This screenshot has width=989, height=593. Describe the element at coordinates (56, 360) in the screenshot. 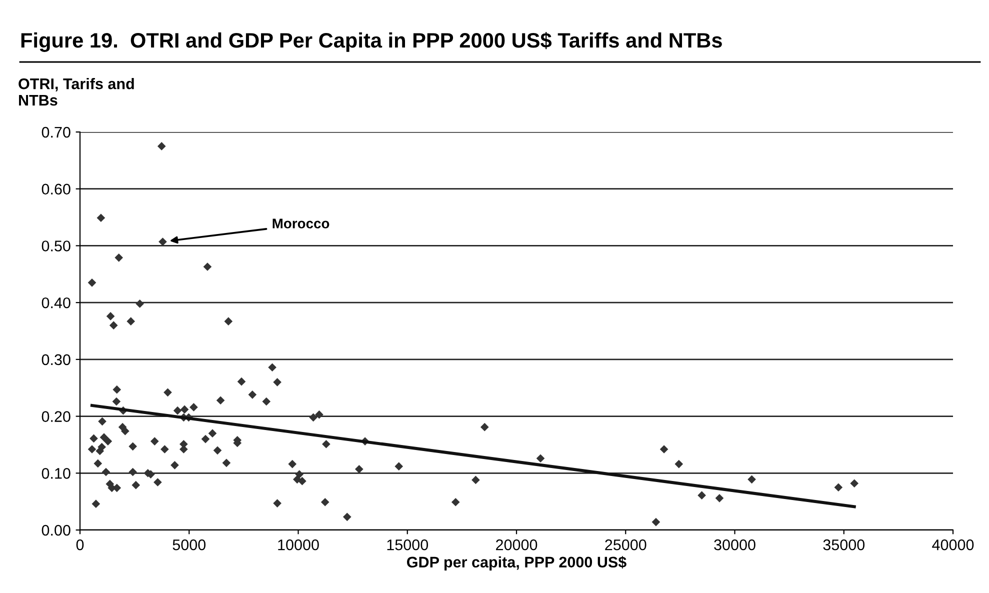

I see `y-tick-label: 0.30` at that location.